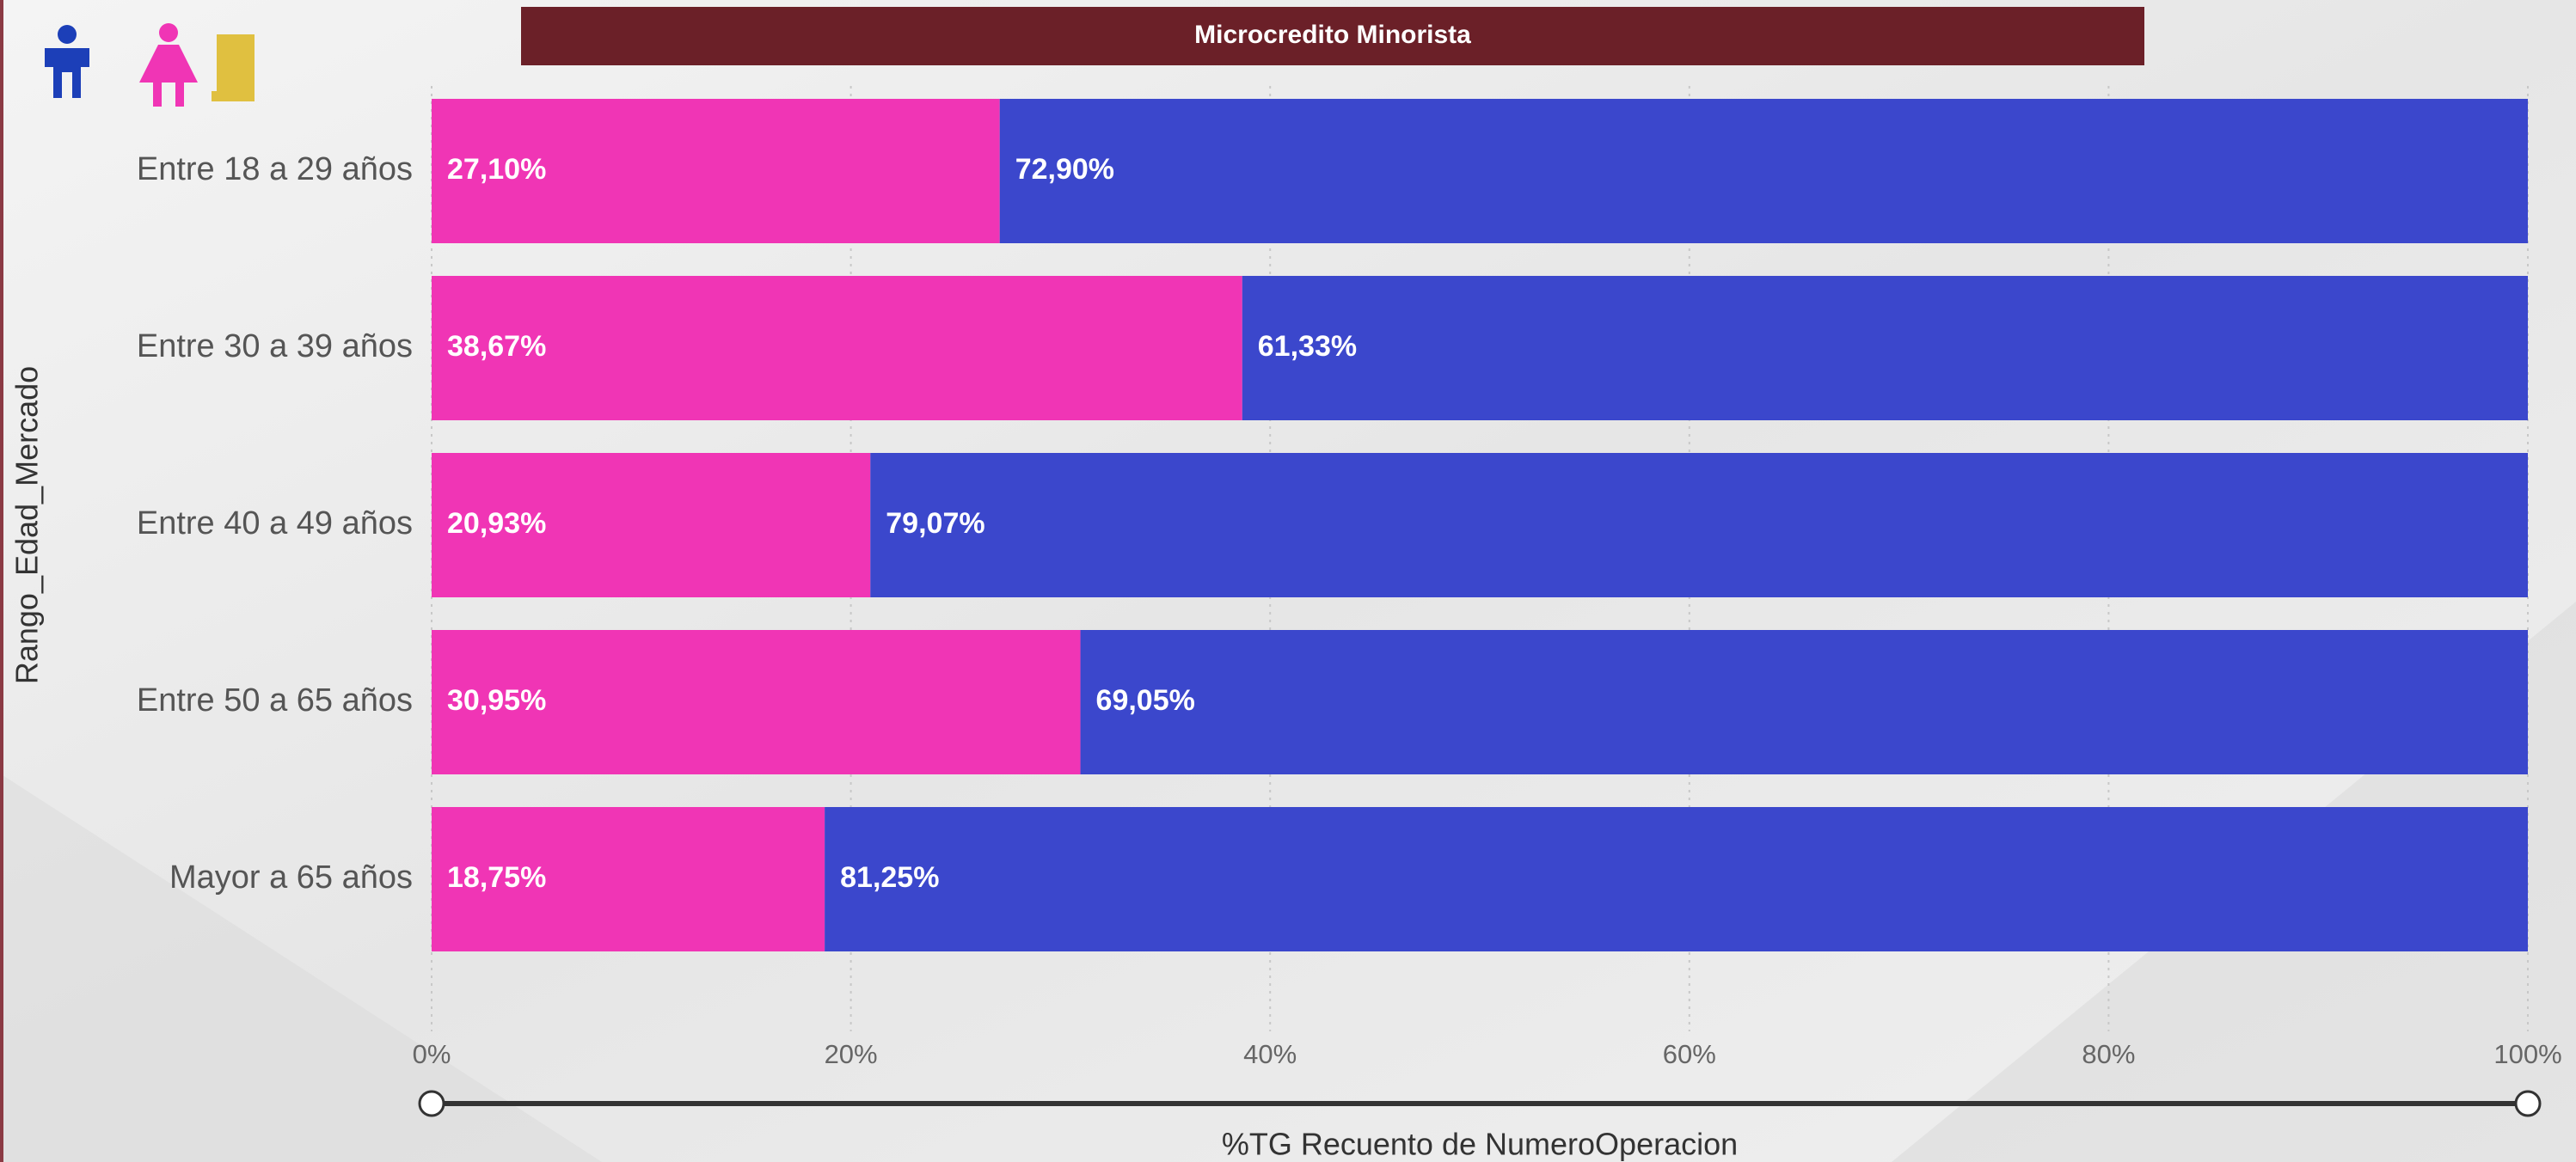 The height and width of the screenshot is (1162, 2576). Describe the element at coordinates (1064, 169) in the screenshot. I see `data-label: 72,90%` at that location.